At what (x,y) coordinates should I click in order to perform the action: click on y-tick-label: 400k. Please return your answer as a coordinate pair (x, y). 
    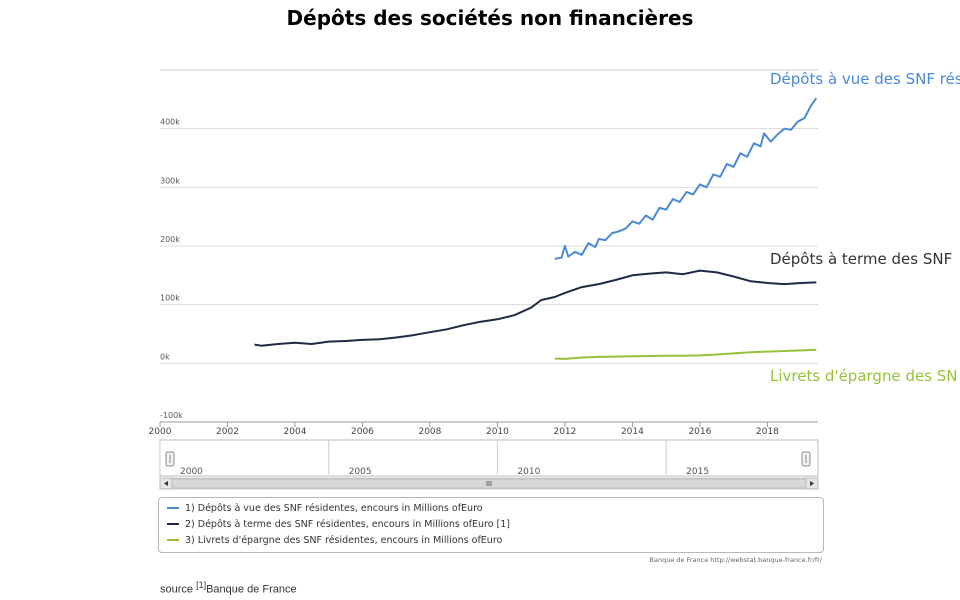
    Looking at the image, I should click on (170, 122).